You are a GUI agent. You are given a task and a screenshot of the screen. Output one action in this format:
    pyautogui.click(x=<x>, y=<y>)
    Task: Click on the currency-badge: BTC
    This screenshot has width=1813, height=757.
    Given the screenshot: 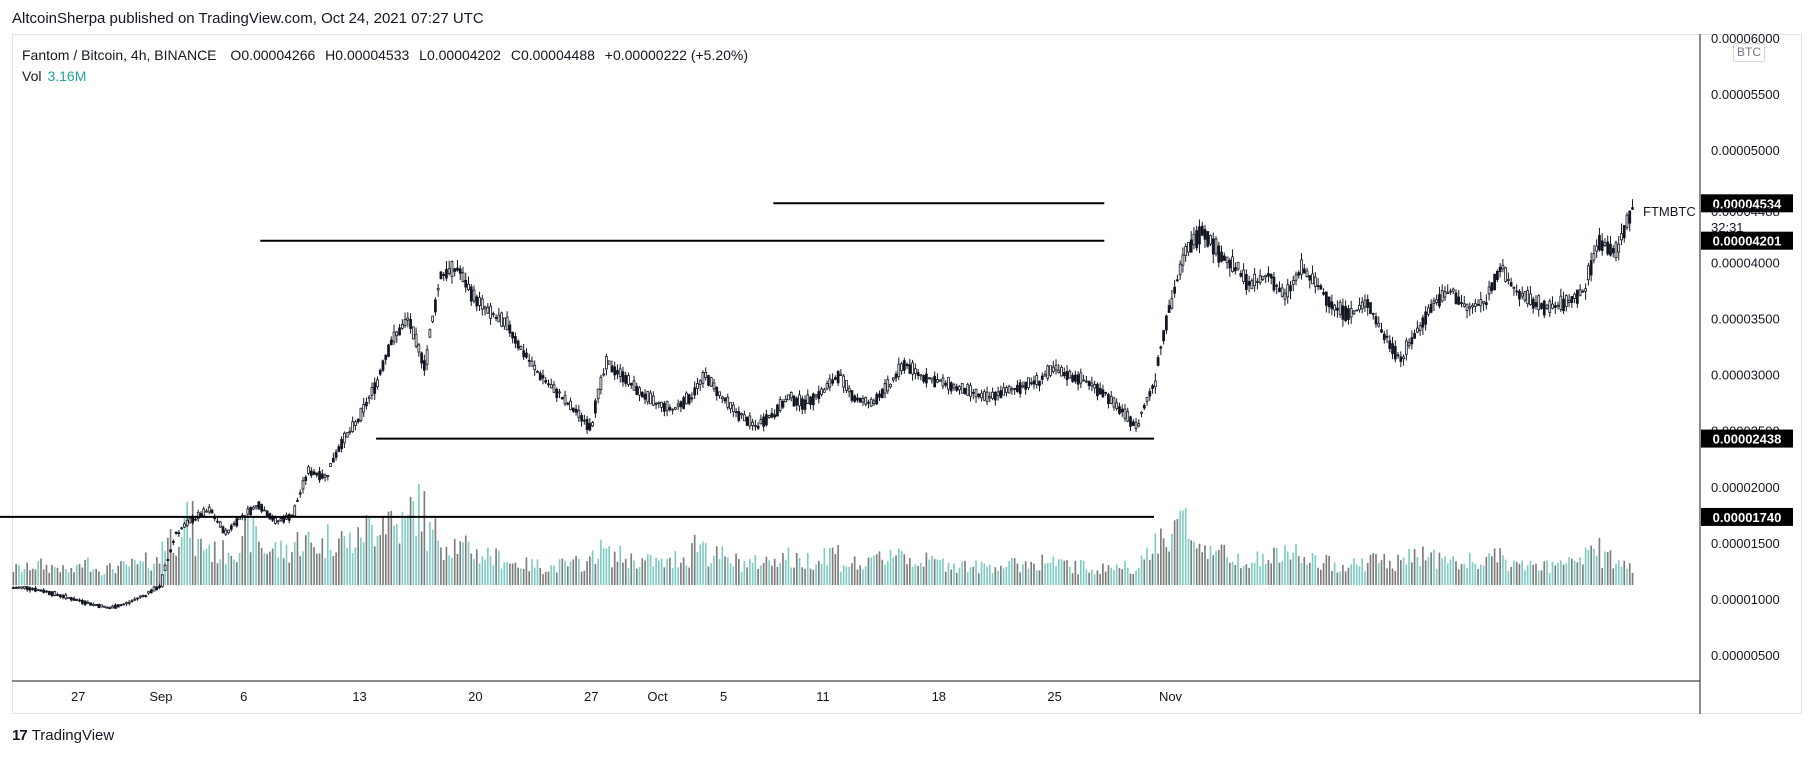 What is the action you would take?
    pyautogui.click(x=1749, y=52)
    